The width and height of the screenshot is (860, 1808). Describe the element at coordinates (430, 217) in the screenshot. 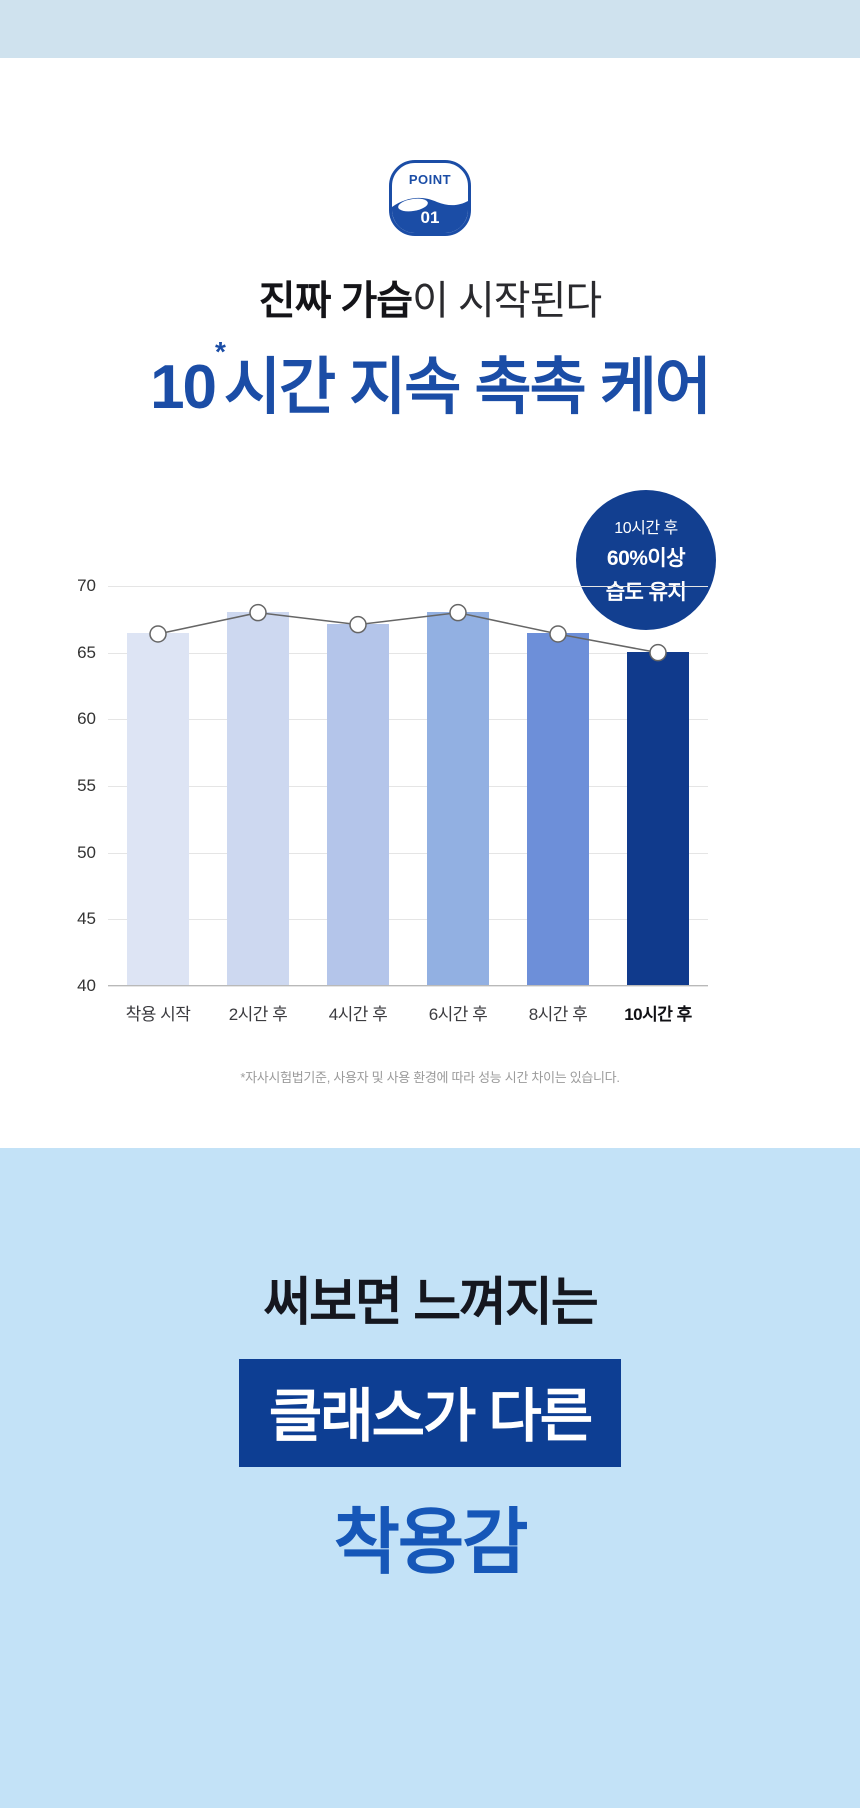

I see `point-badge-number: 01` at that location.